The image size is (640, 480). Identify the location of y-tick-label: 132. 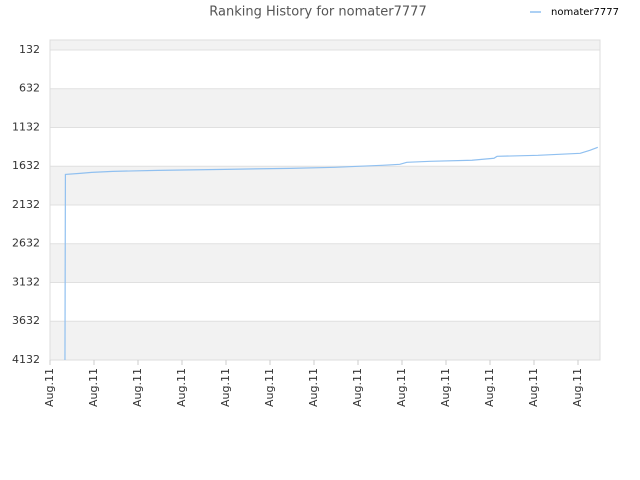
(29, 49).